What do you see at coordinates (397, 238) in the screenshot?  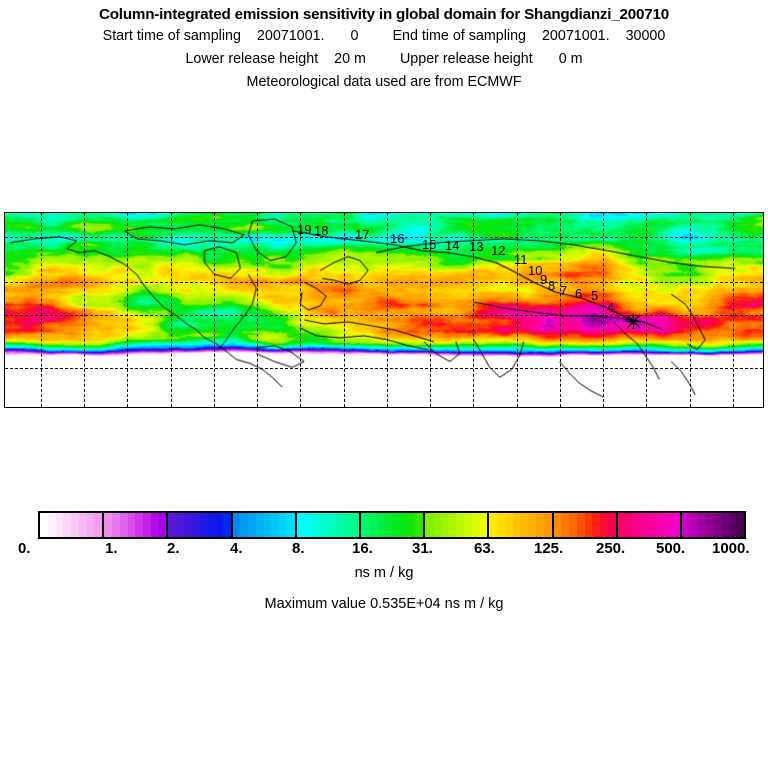 I see `trajectory-hour-label: 16` at bounding box center [397, 238].